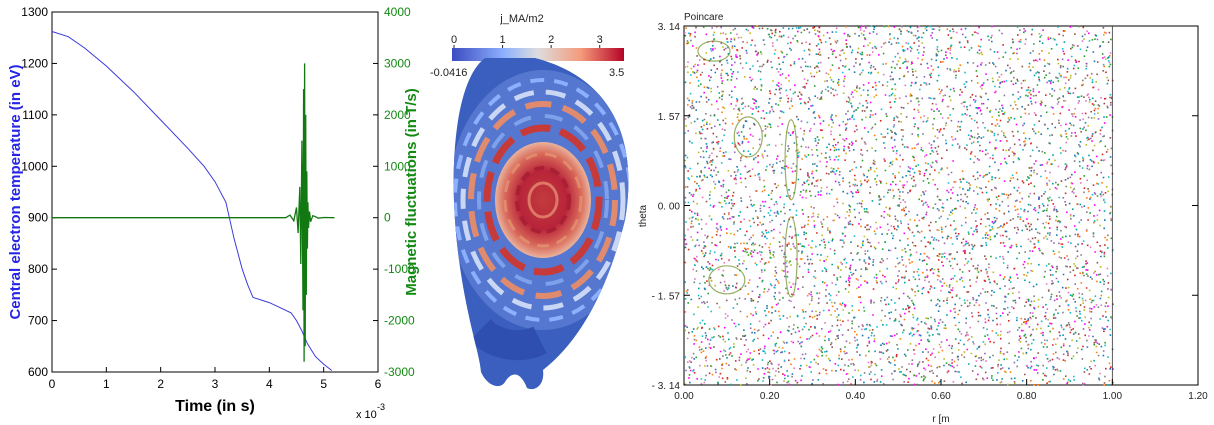 This screenshot has width=1214, height=425. Describe the element at coordinates (15, 191) in the screenshot. I see `chart1-ylabel-left: Central electron temperature (in eV)` at that location.